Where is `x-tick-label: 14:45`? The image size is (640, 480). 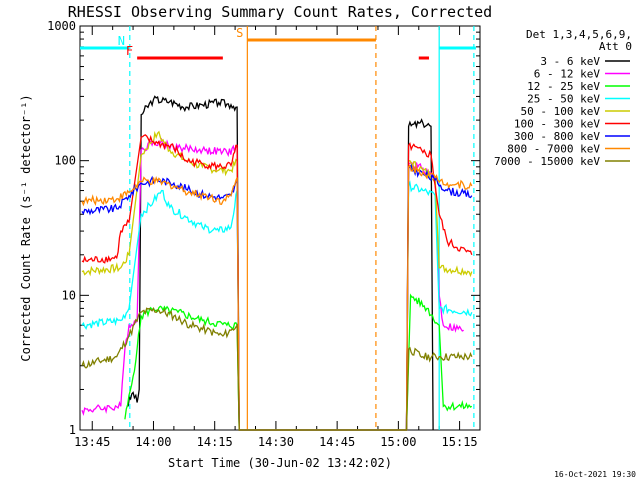
x-tick-label: 14:45 is located at coordinates (337, 442).